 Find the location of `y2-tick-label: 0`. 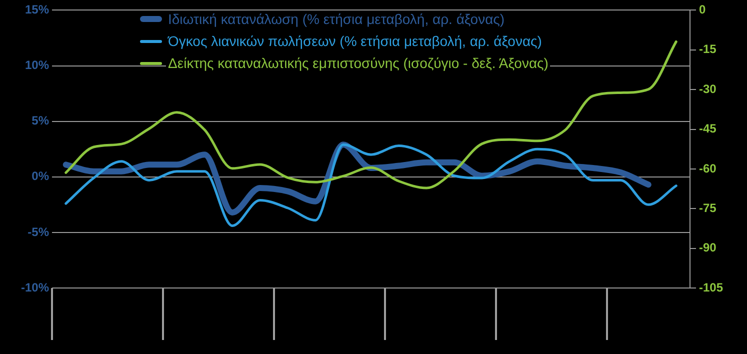

y2-tick-label: 0 is located at coordinates (702, 9).